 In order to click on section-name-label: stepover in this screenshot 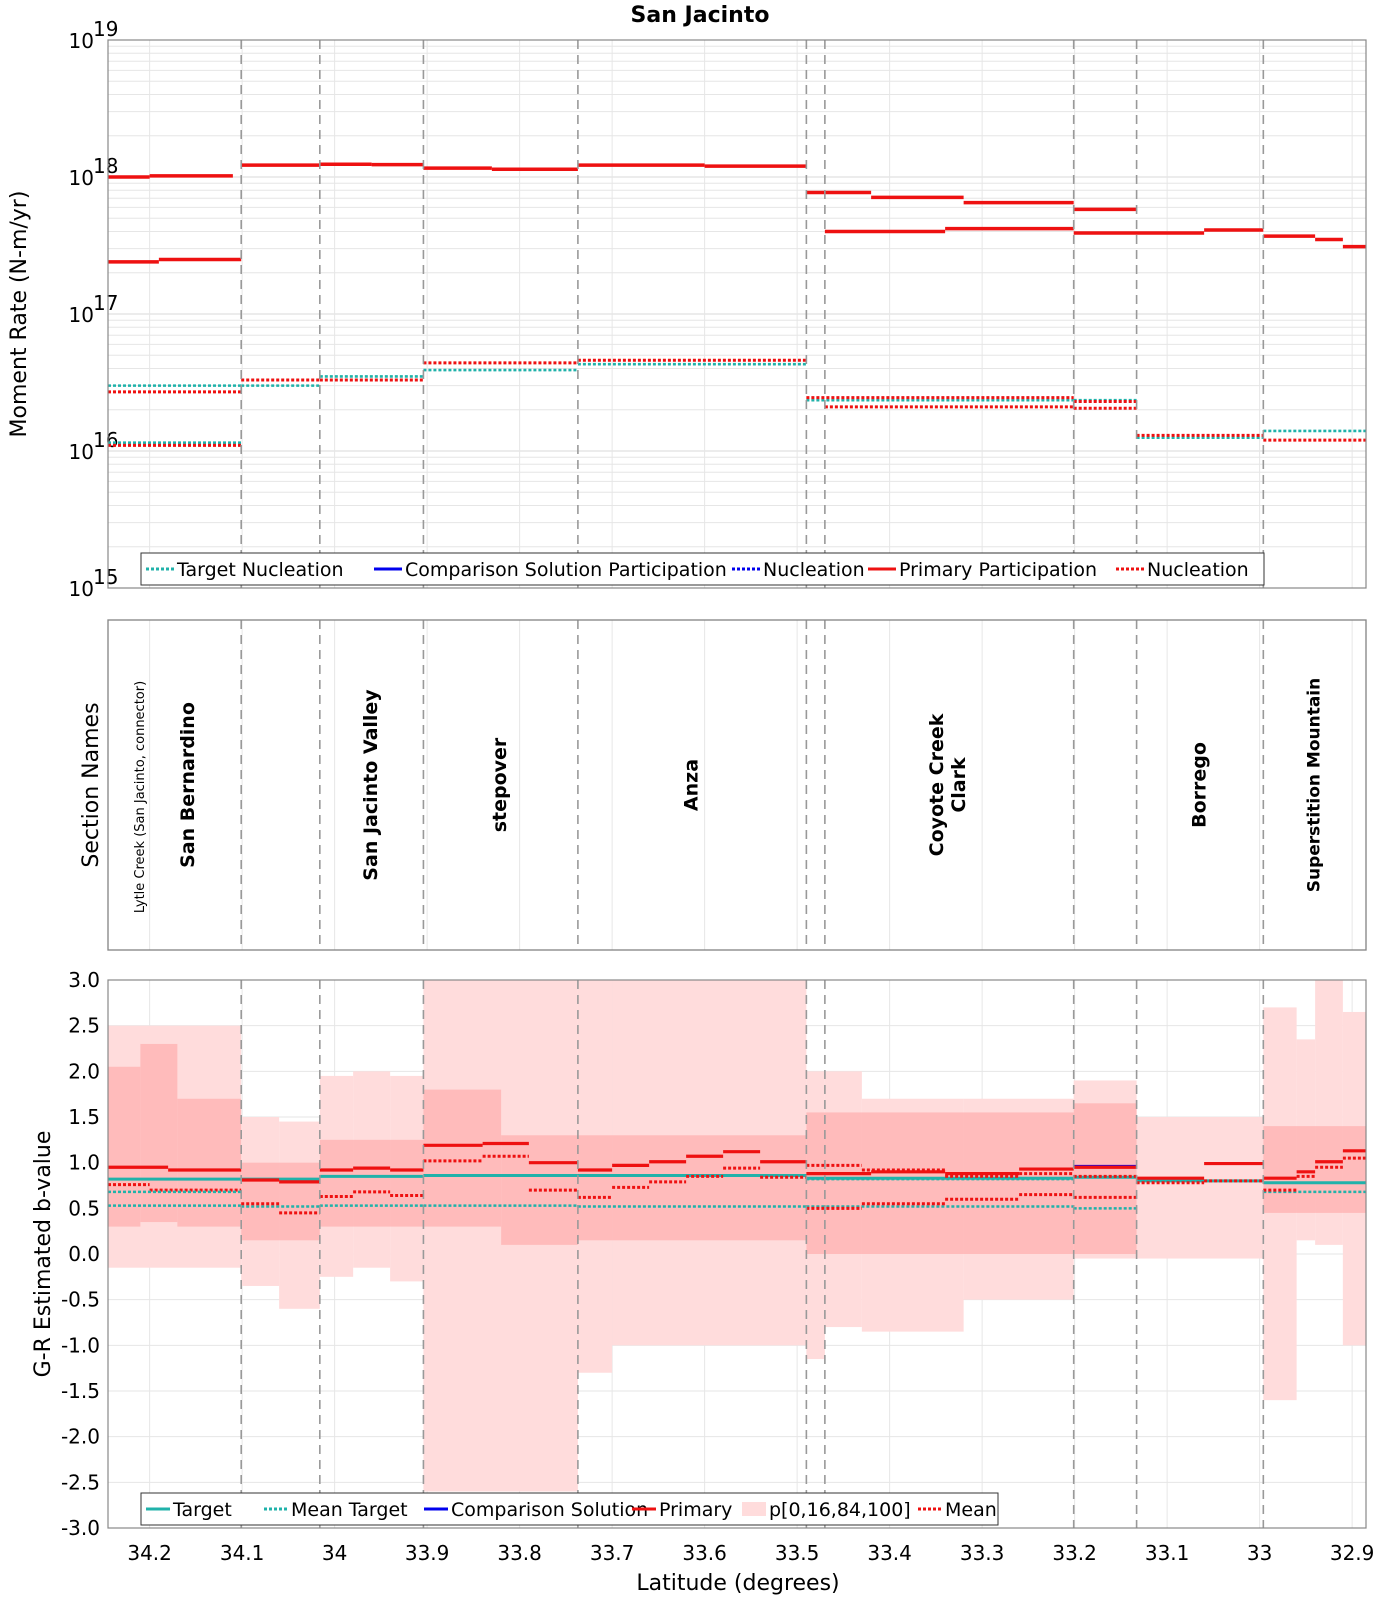, I will do `click(500, 784)`.